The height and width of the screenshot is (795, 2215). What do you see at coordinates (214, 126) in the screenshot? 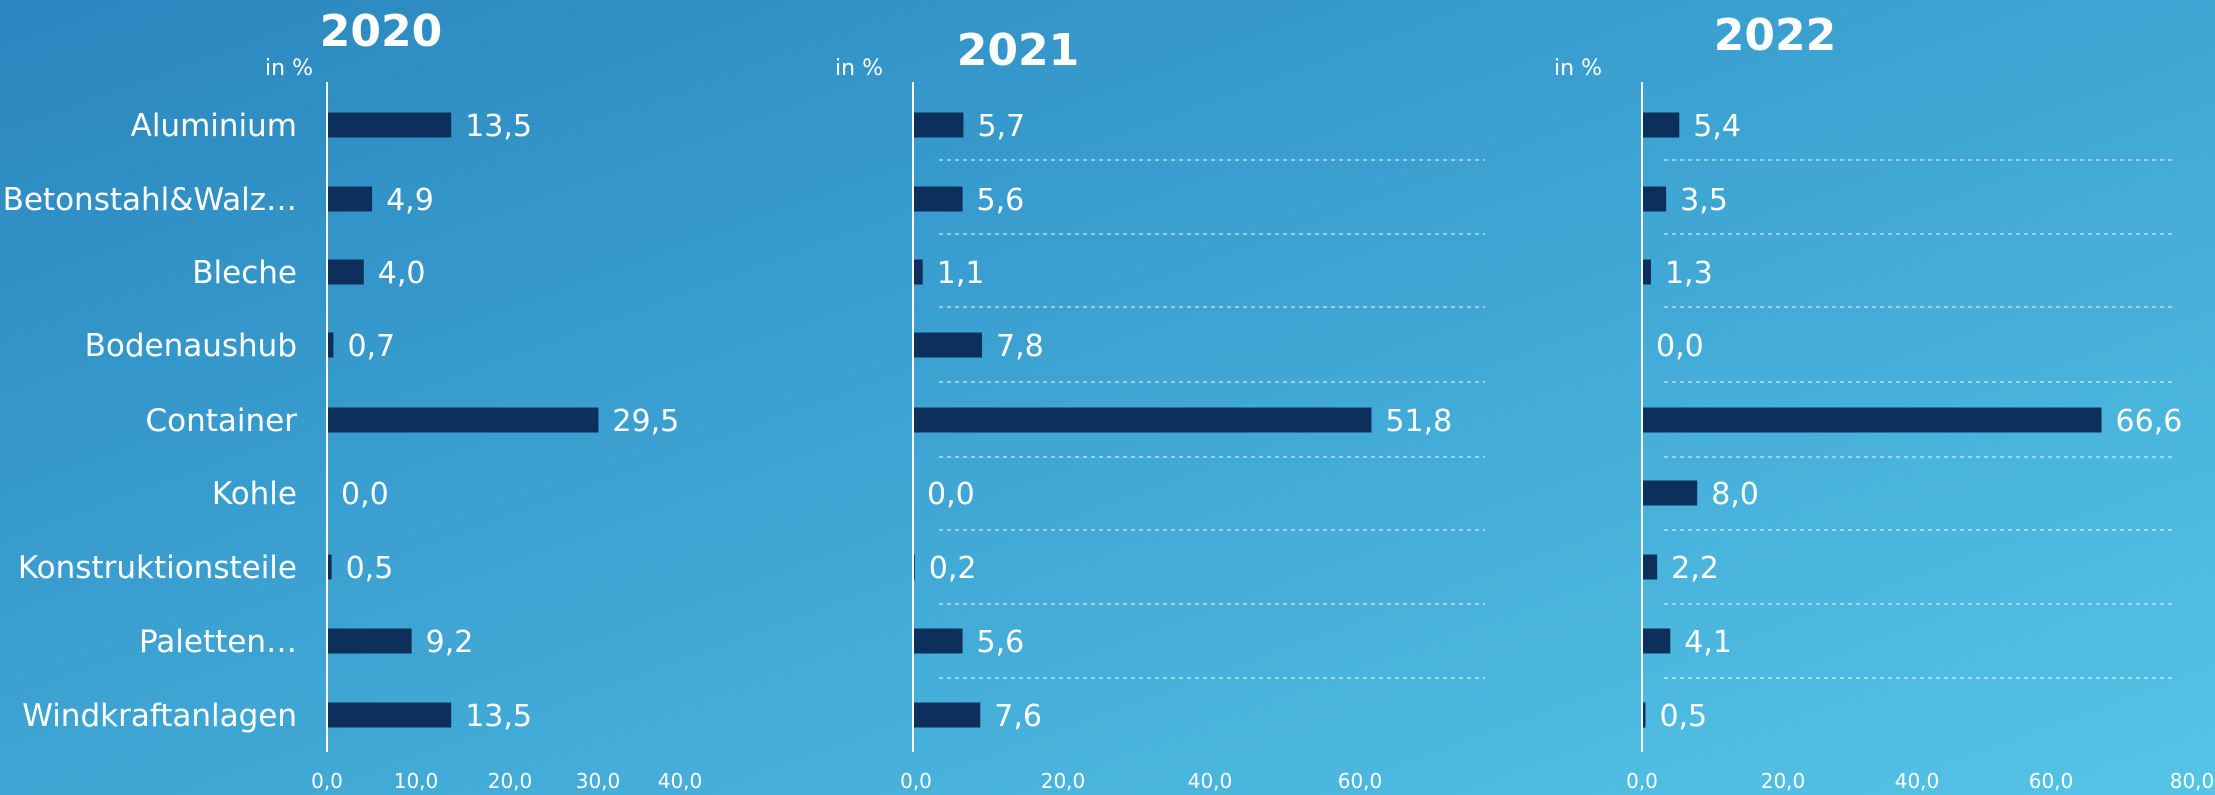
I see `category-label: Aluminium` at bounding box center [214, 126].